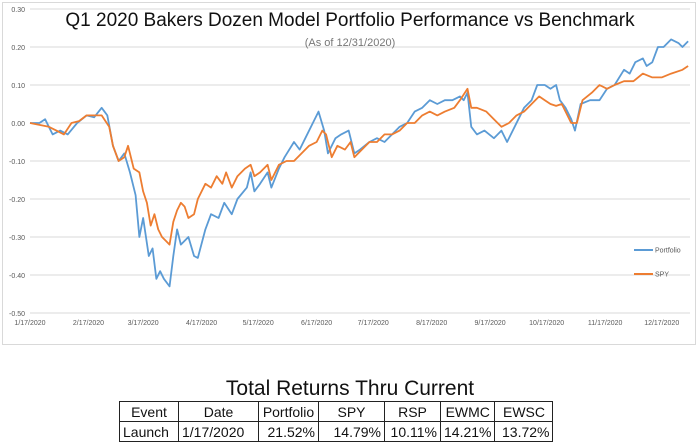  Describe the element at coordinates (88, 323) in the screenshot. I see `x-tick-label: 2/17/2020` at that location.